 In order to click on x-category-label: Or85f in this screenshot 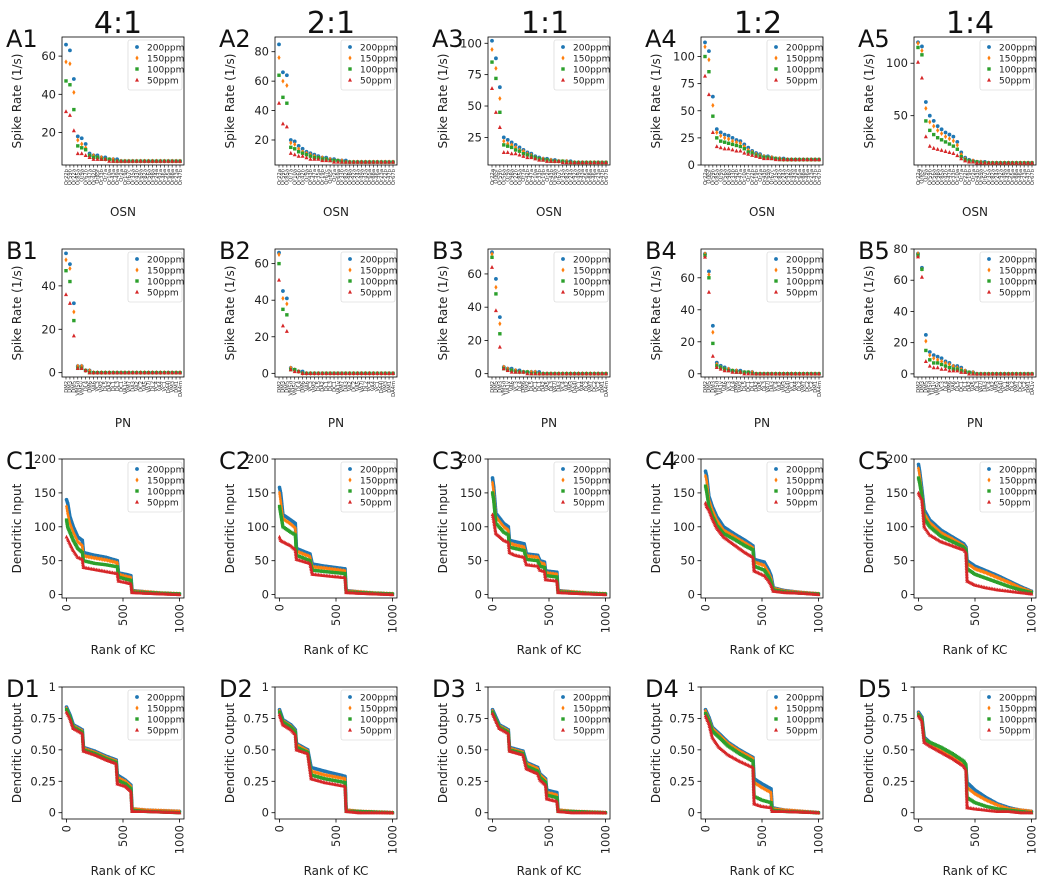, I will do `click(710, 176)`.